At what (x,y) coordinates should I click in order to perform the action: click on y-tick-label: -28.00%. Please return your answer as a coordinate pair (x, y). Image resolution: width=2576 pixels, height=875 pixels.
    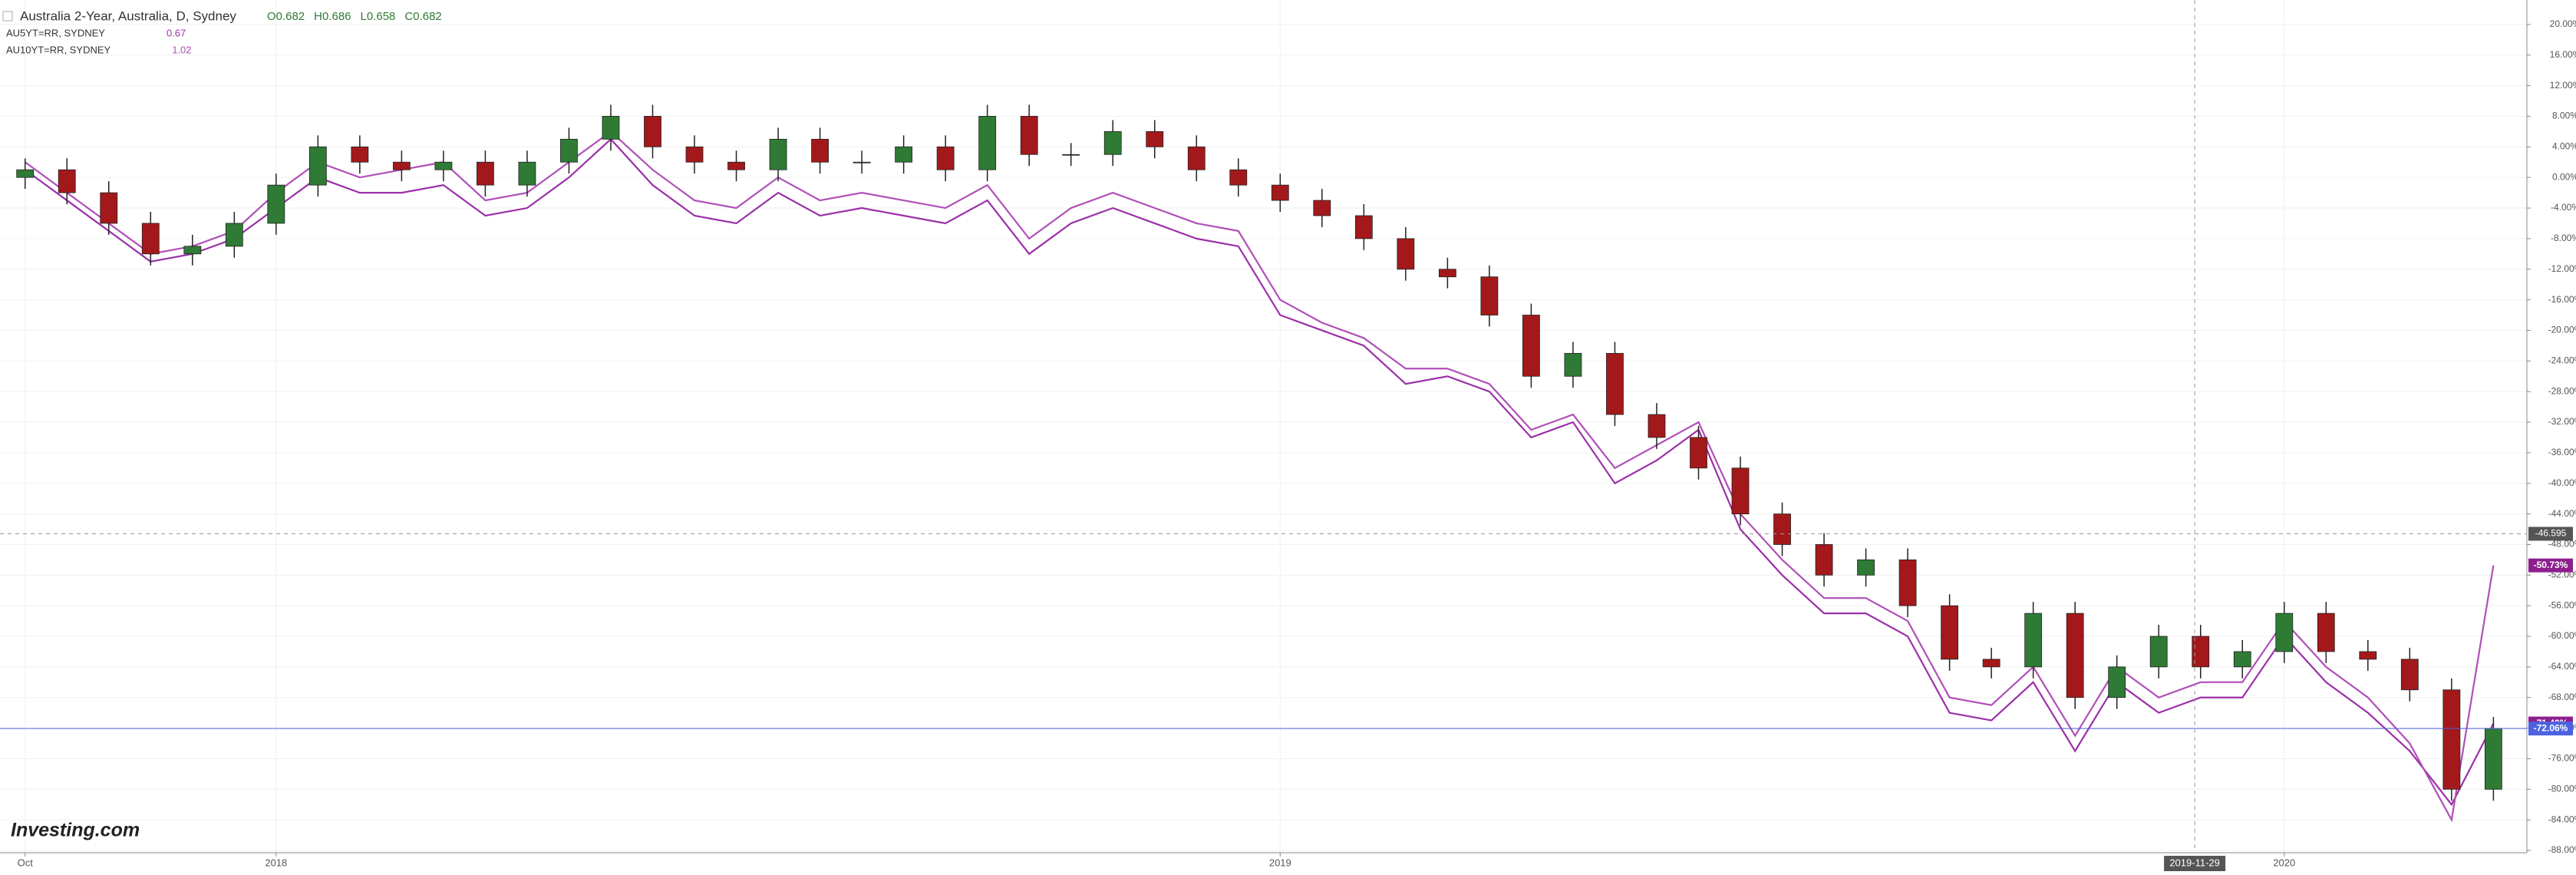
    Looking at the image, I should click on (2562, 391).